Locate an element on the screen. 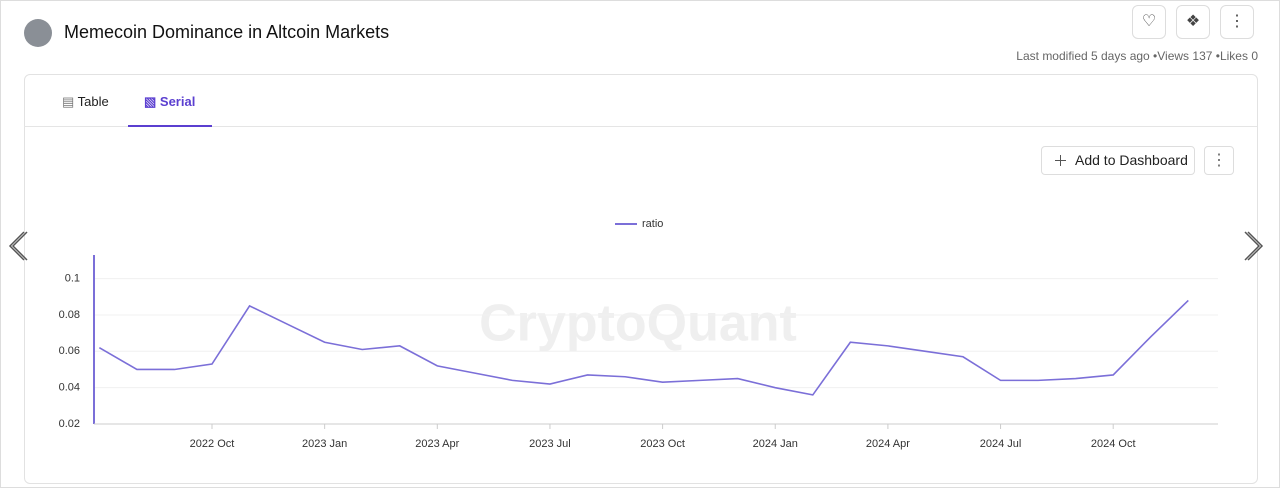  like-button: ♡ is located at coordinates (1149, 22).